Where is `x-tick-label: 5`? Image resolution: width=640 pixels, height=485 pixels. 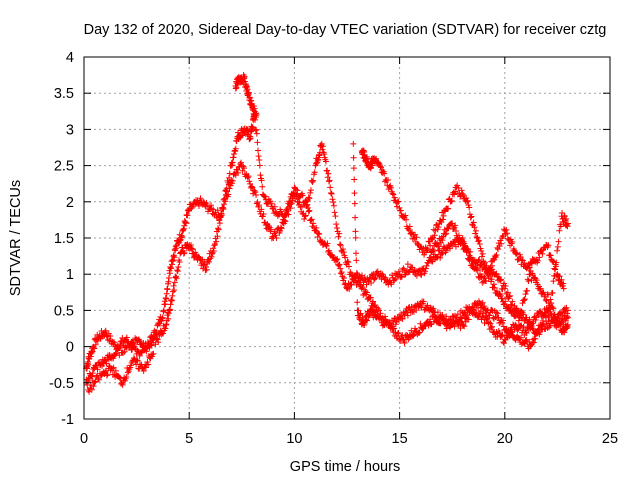
x-tick-label: 5 is located at coordinates (189, 439).